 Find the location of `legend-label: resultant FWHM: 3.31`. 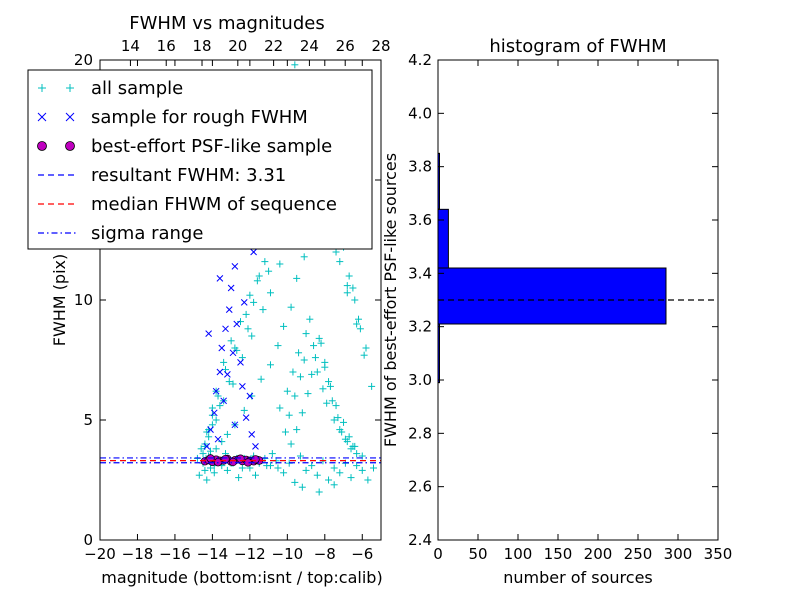

legend-label: resultant FWHM: 3.31 is located at coordinates (188, 175).